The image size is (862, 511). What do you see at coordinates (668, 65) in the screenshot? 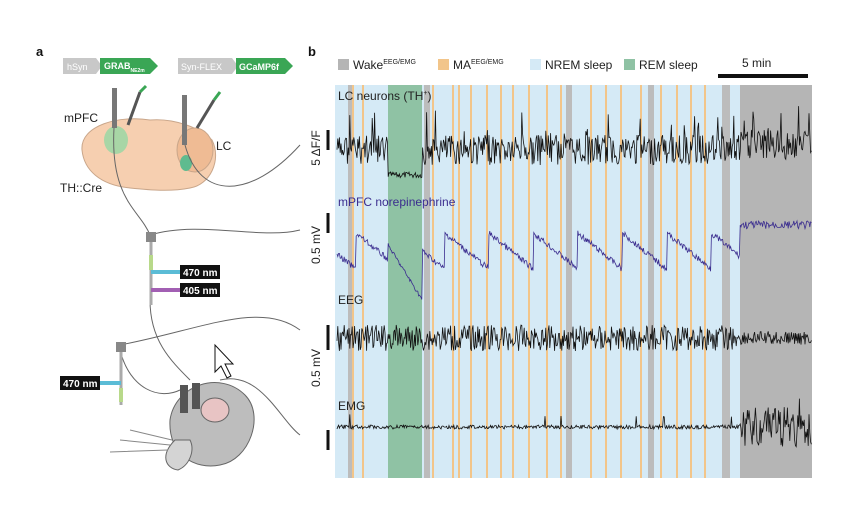
I see `legend-label: REM sleep` at bounding box center [668, 65].